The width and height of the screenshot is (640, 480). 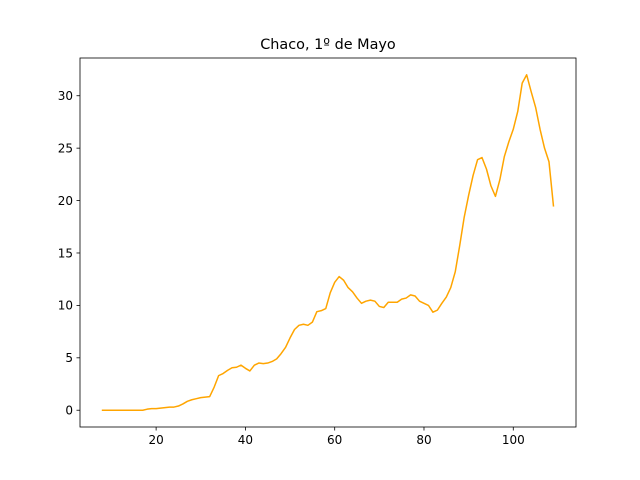 I want to click on y-tick-label: 10, so click(x=65, y=306).